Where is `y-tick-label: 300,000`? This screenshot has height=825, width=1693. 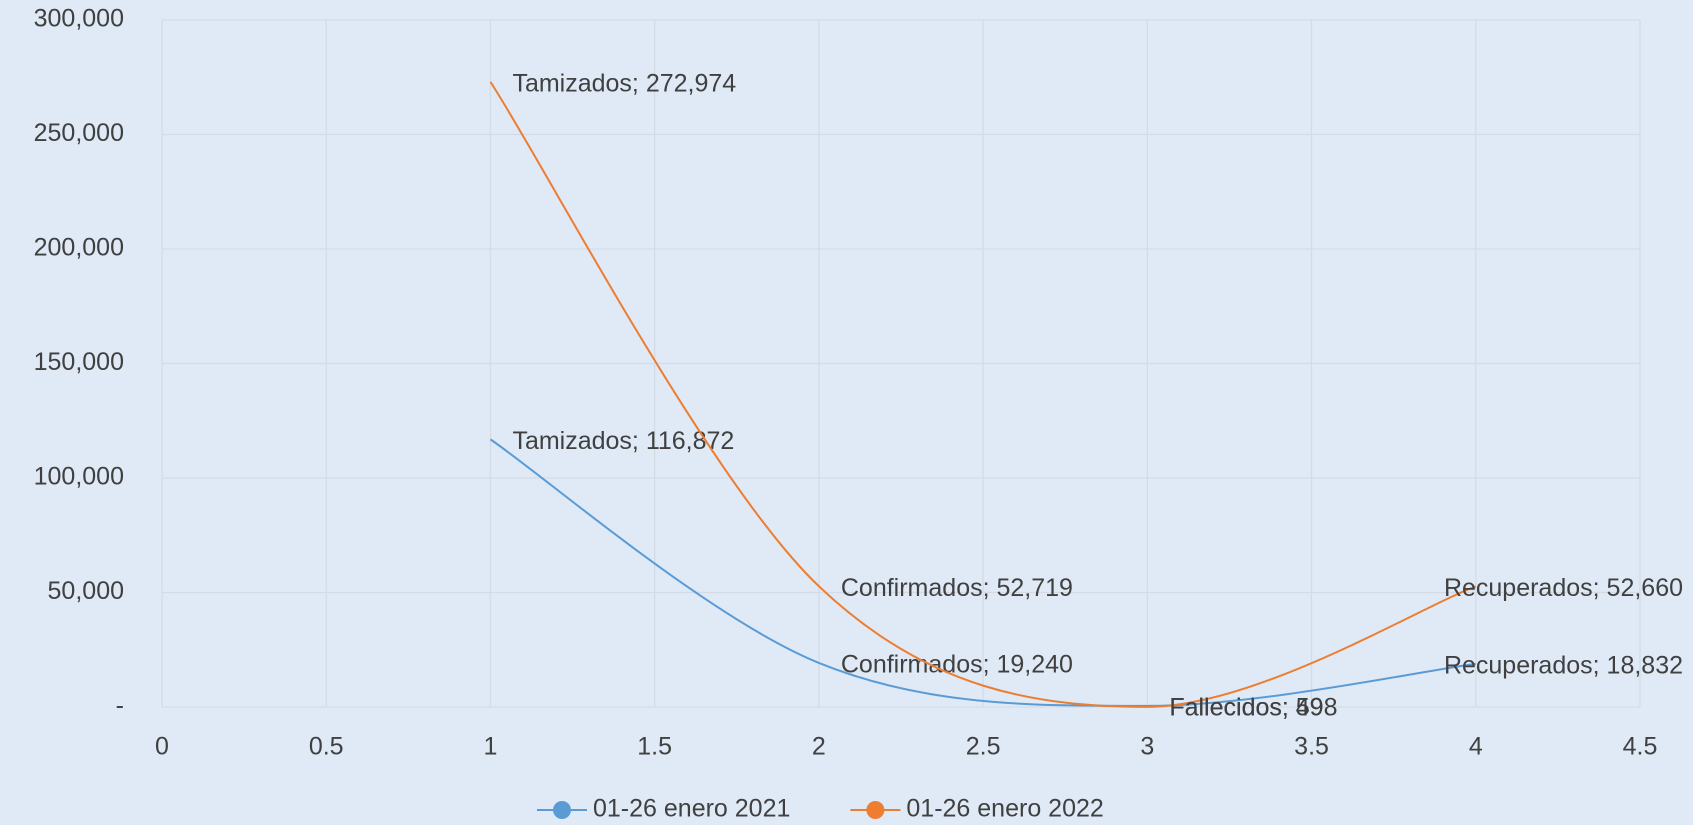 y-tick-label: 300,000 is located at coordinates (79, 19).